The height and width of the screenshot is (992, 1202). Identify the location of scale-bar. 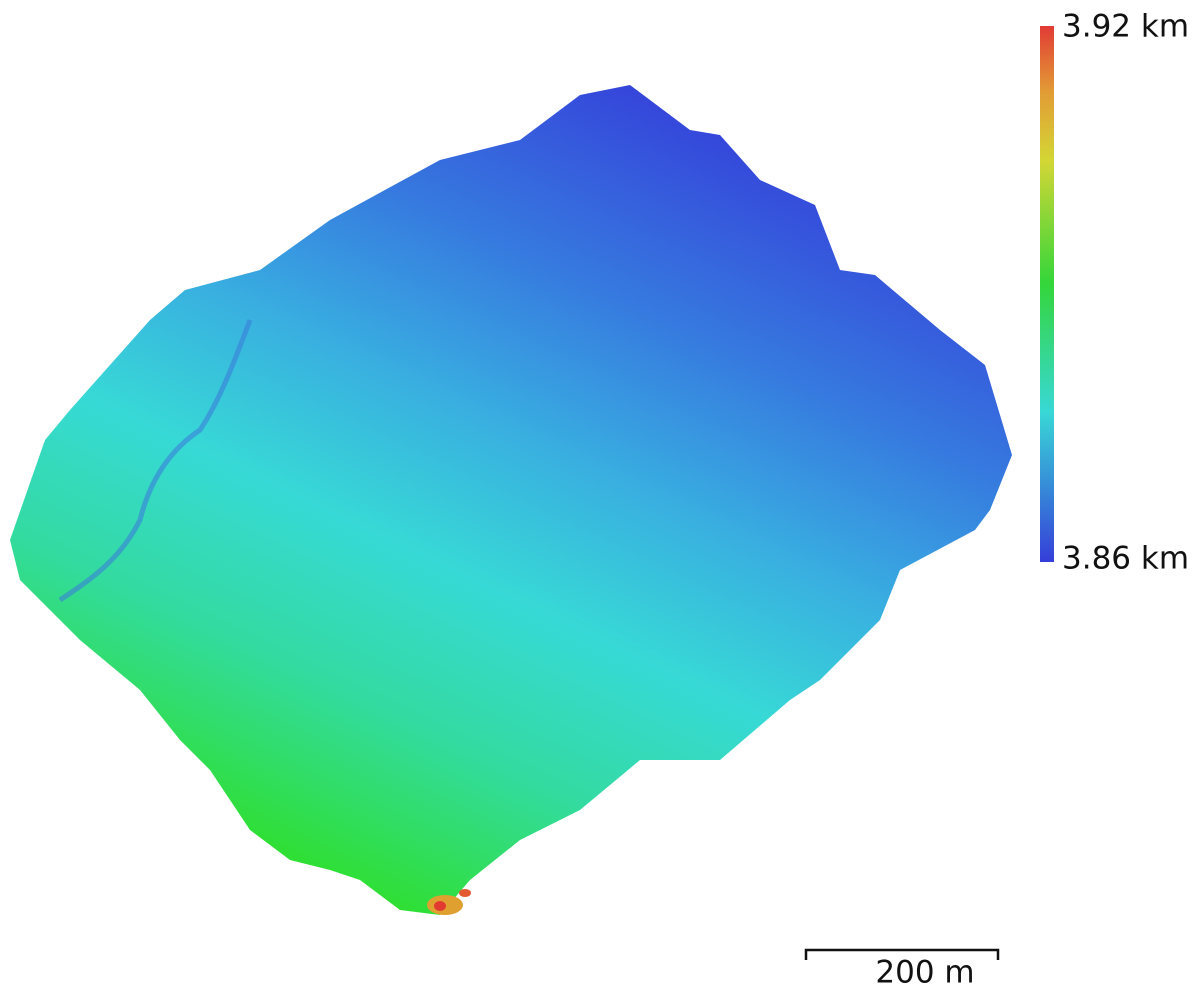
(902, 954).